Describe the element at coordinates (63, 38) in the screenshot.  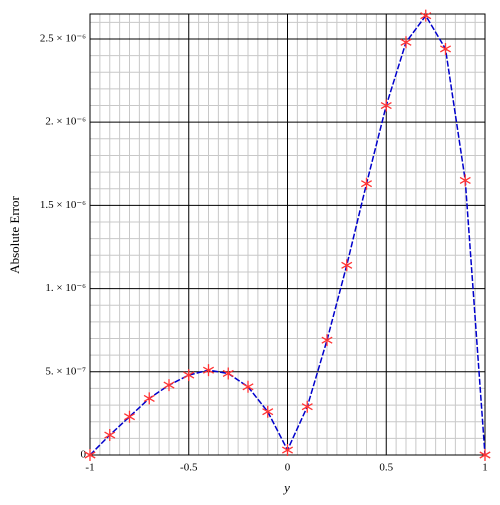
I see `y-tick-label: 2.5 × 10⁻⁶` at that location.